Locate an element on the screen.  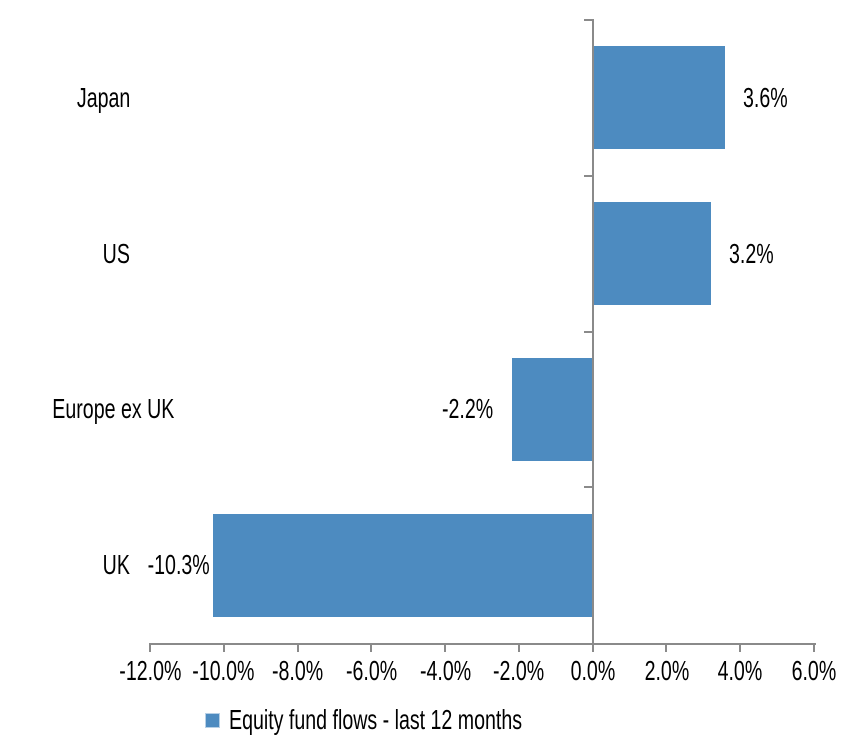
value-label-europe-ex-uk: -2.2% is located at coordinates (414, 409).